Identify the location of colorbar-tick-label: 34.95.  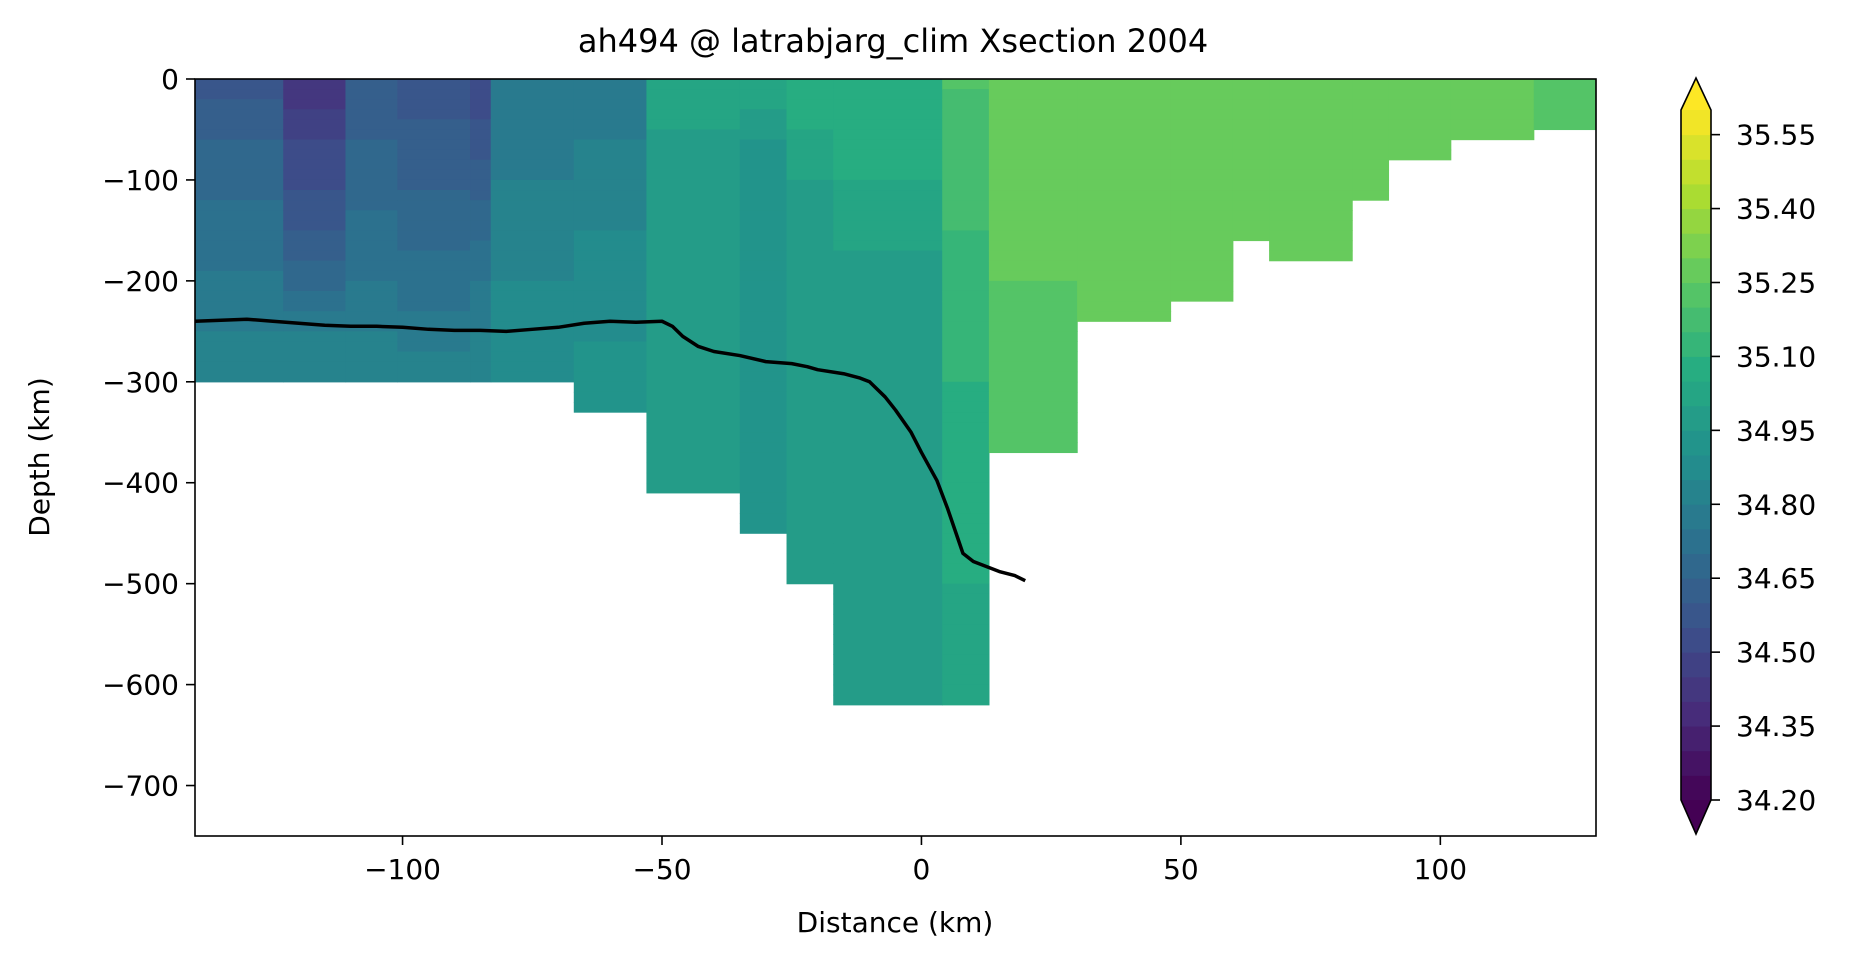
(1776, 430).